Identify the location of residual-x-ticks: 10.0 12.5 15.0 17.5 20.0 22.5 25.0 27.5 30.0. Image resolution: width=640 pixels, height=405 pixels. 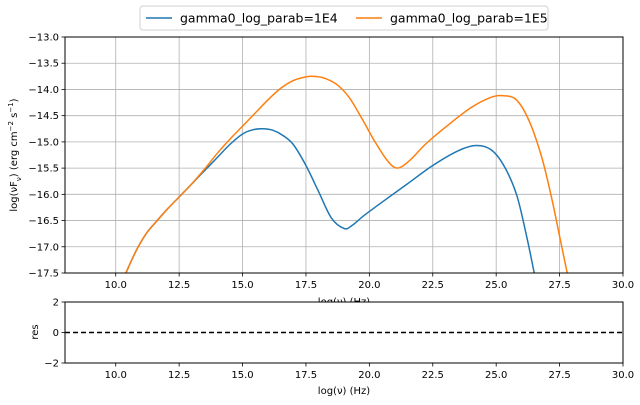
(369, 372).